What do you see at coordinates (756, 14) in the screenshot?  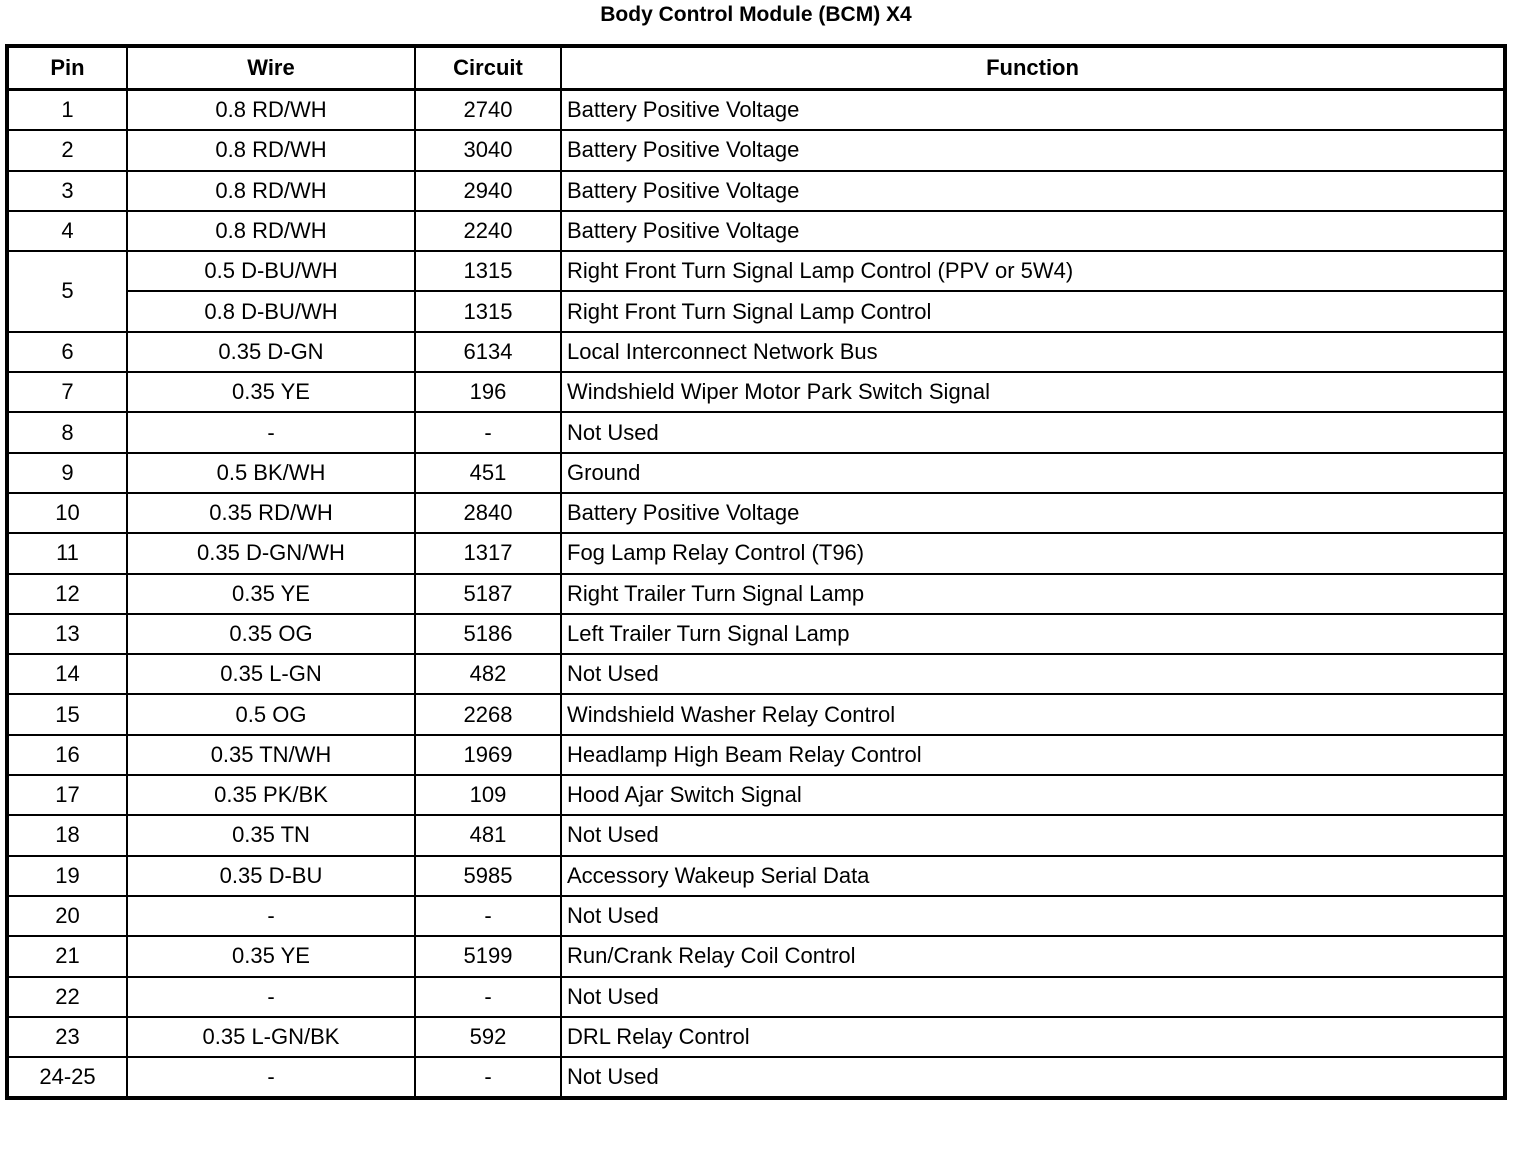 I see `table-title: Body Control Module (BCM) X4` at bounding box center [756, 14].